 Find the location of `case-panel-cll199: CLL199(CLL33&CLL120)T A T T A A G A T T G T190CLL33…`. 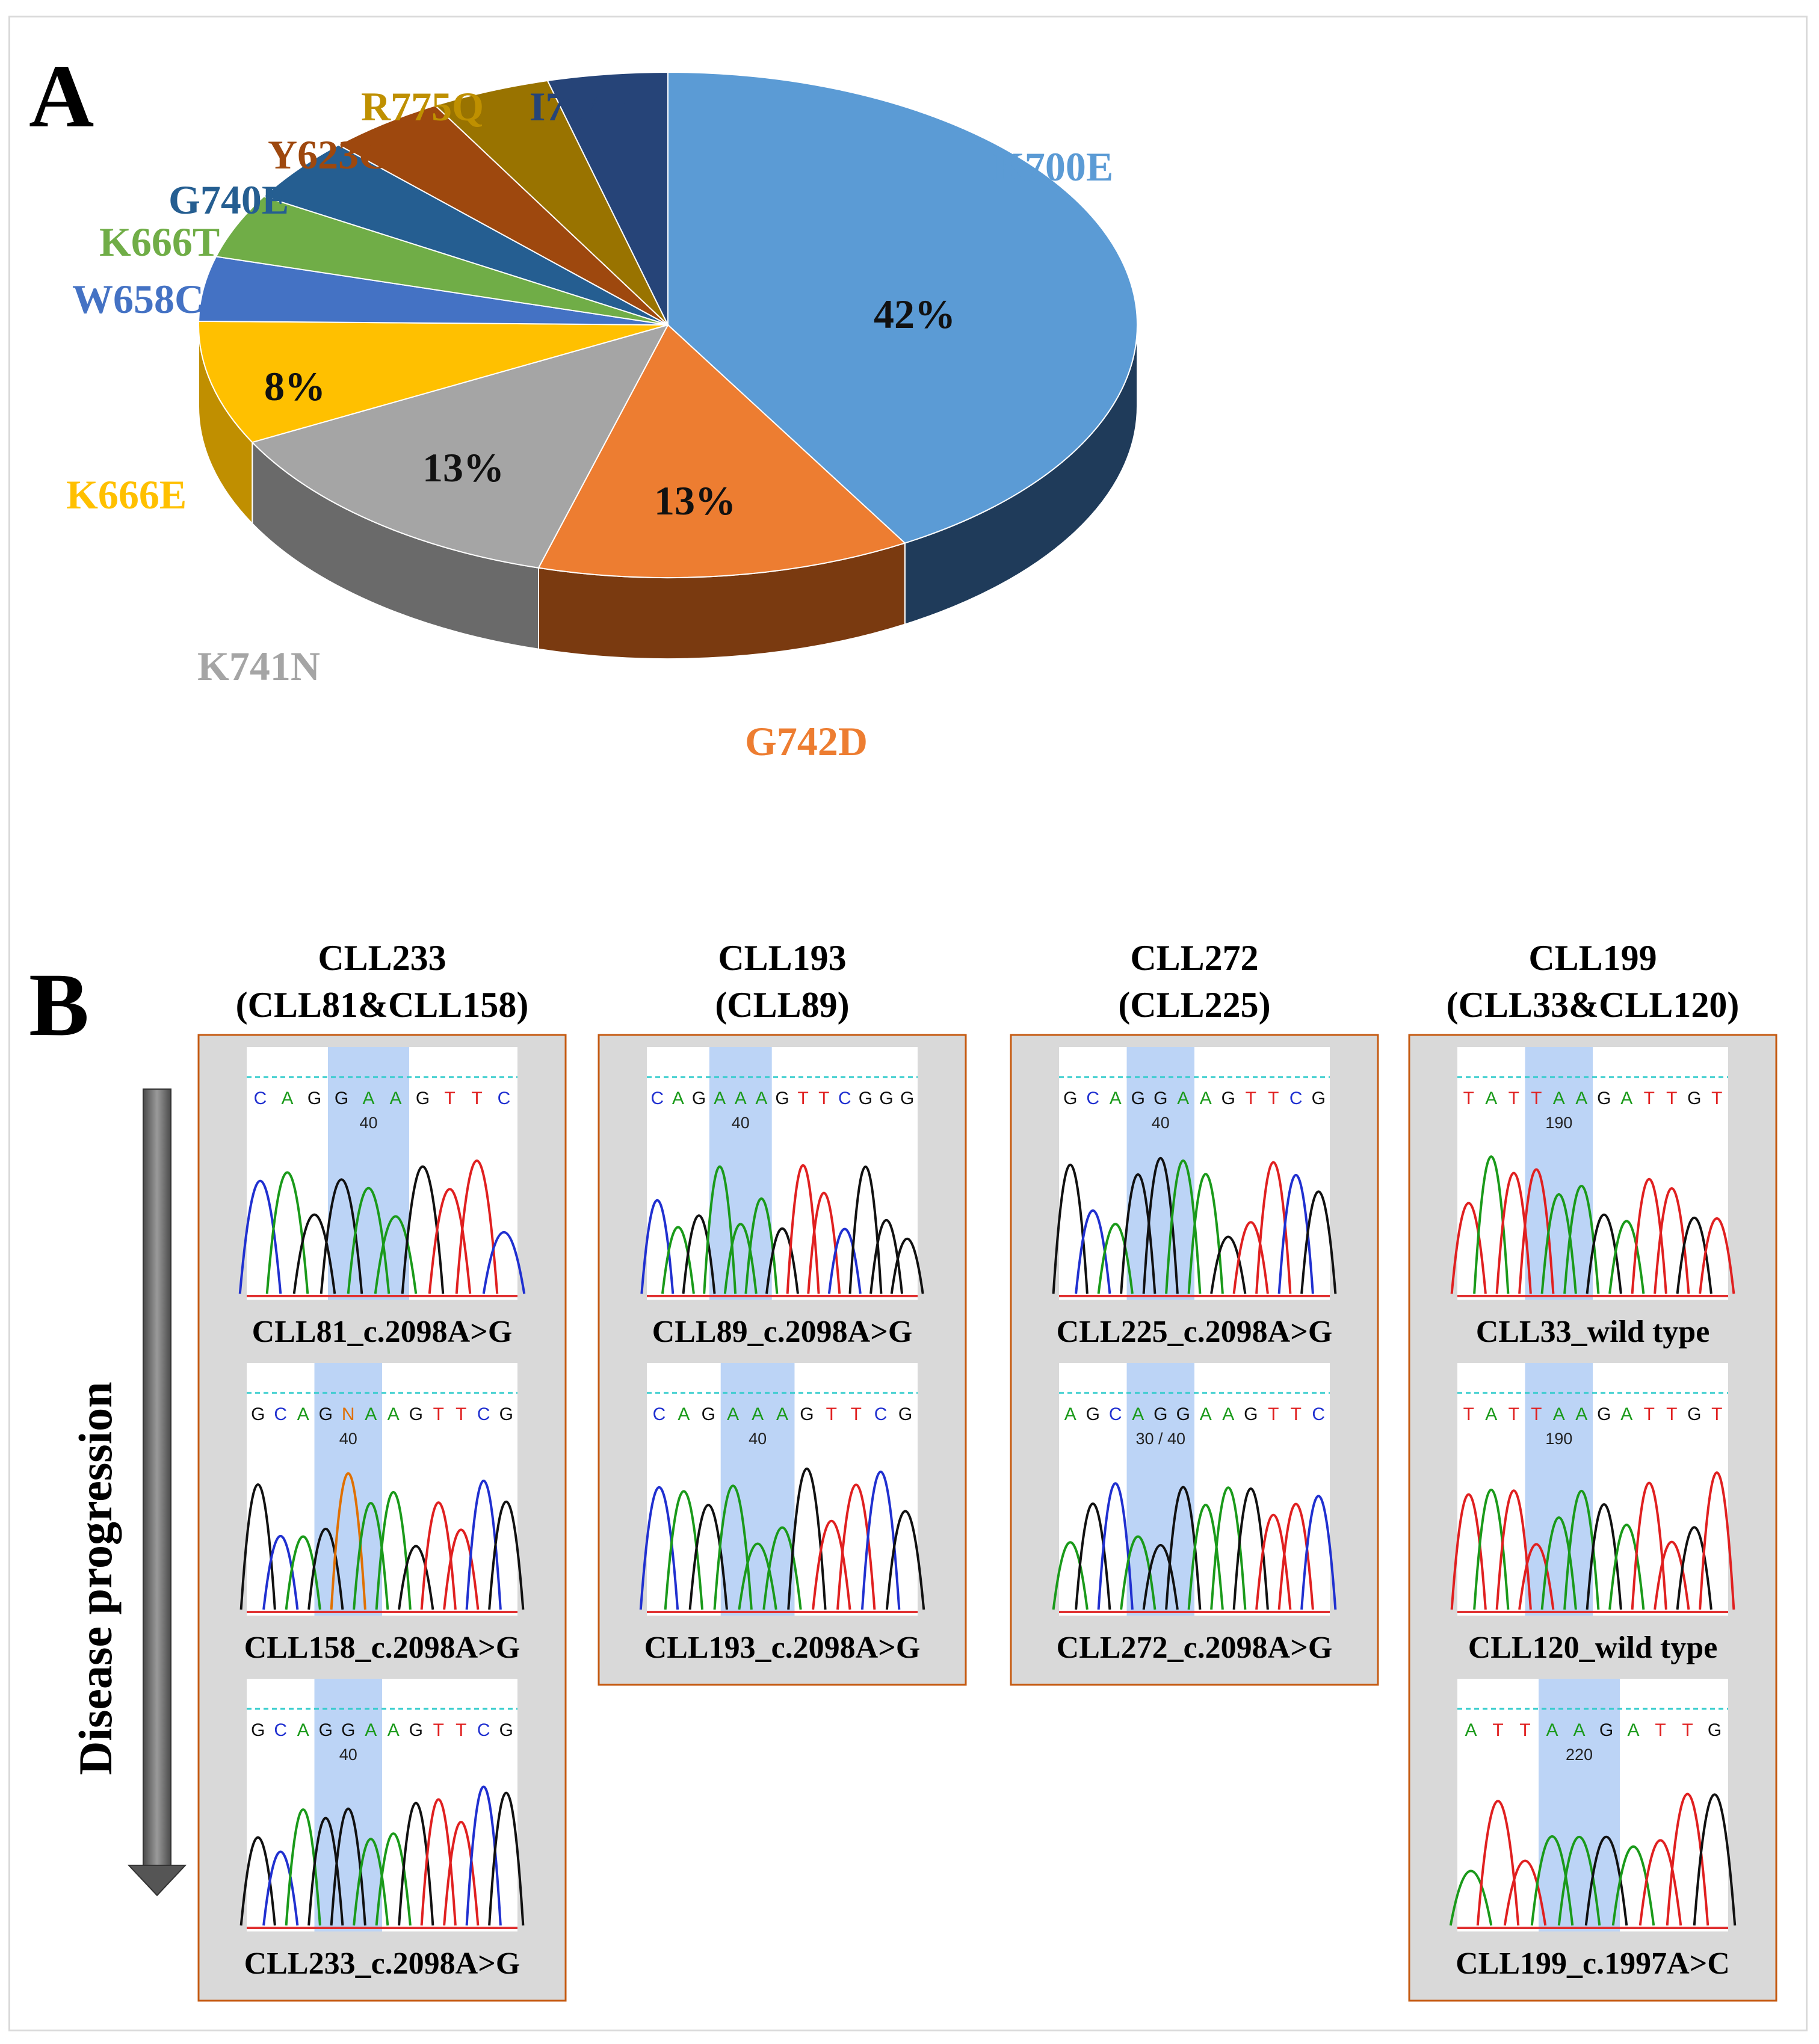

case-panel-cll199: CLL199(CLL33&CLL120)T A T T A A G A T T G T190CLL33… is located at coordinates (1592, 1470).